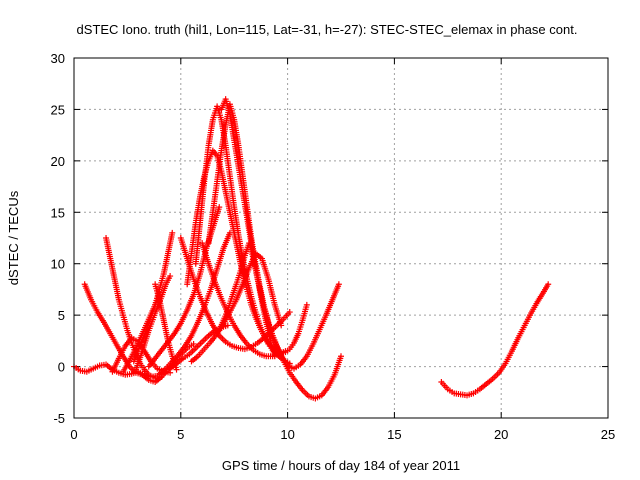 The height and width of the screenshot is (480, 640). Describe the element at coordinates (59, 418) in the screenshot. I see `y-tick-label: -5` at that location.